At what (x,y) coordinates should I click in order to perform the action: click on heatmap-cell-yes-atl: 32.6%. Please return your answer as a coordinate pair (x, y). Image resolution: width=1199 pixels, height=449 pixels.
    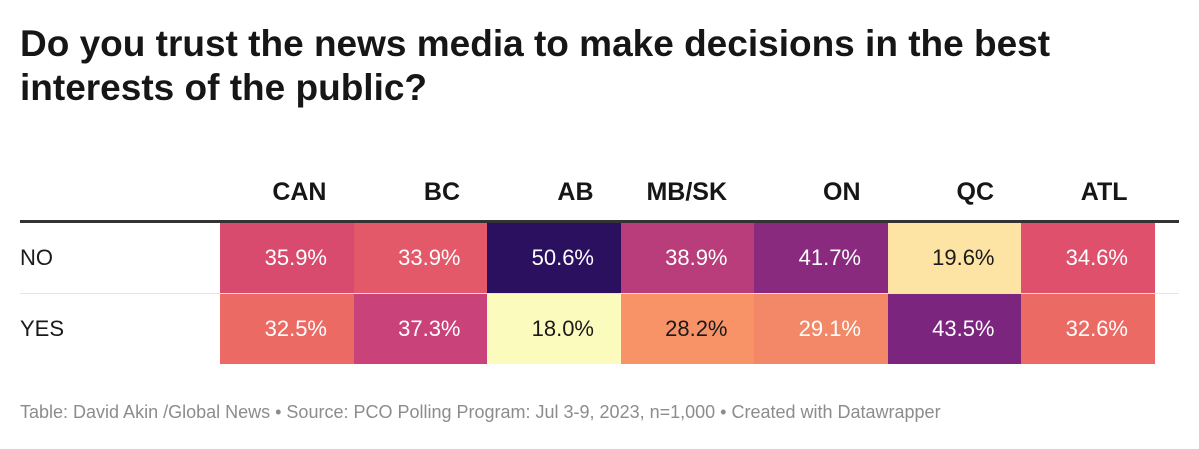
    Looking at the image, I should click on (1088, 329).